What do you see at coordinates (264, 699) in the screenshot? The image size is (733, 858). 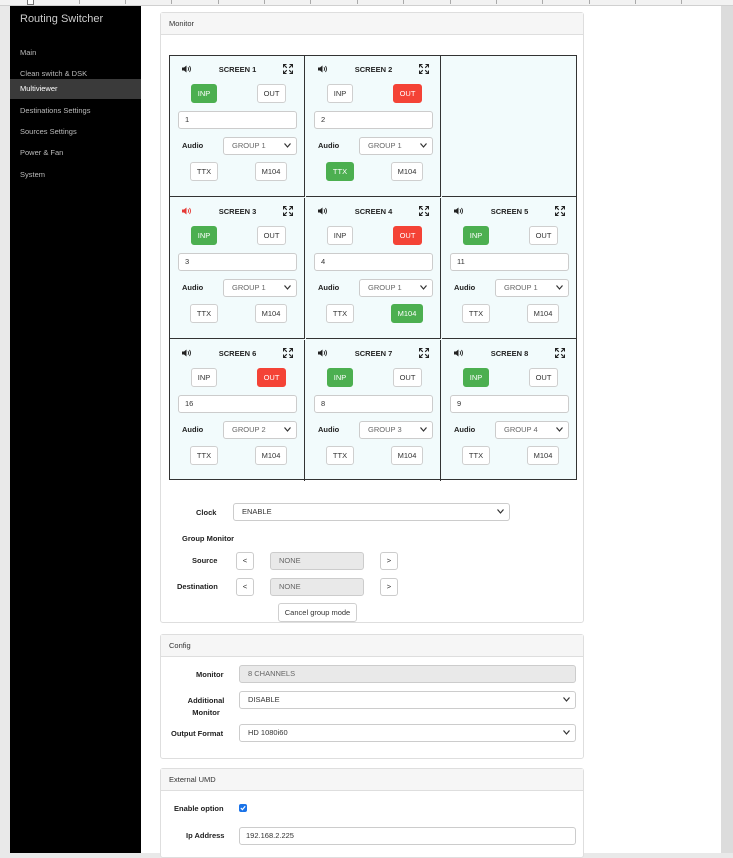 I see `additional-monitor-value: DISABLE` at bounding box center [264, 699].